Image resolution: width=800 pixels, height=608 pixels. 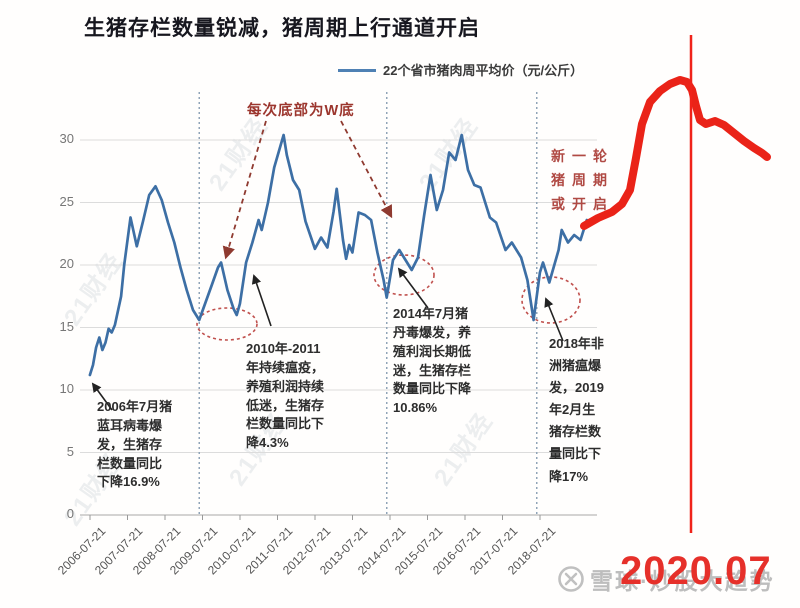 I want to click on y-tick-label: 25, so click(x=66, y=201).